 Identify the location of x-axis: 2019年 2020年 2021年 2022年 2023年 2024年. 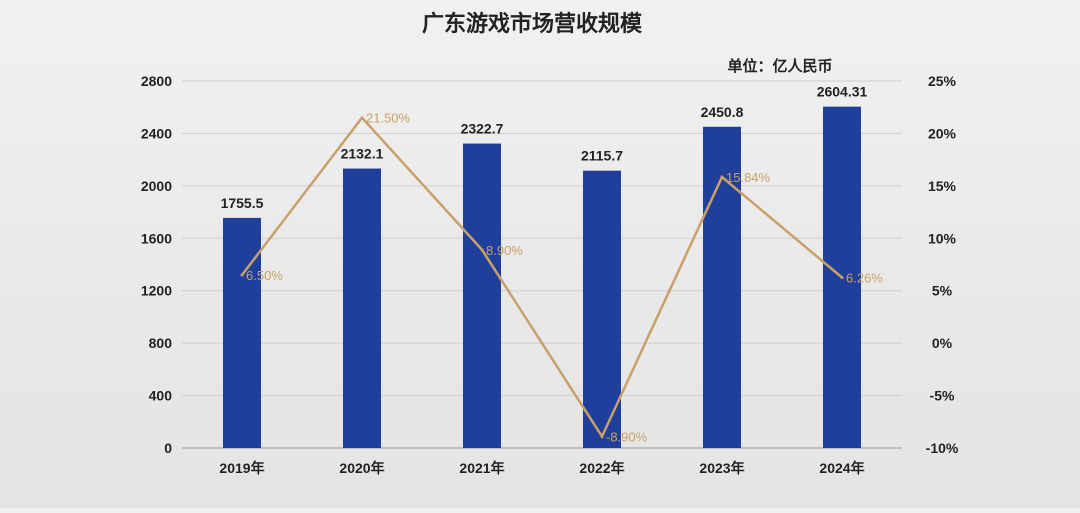
(541, 468).